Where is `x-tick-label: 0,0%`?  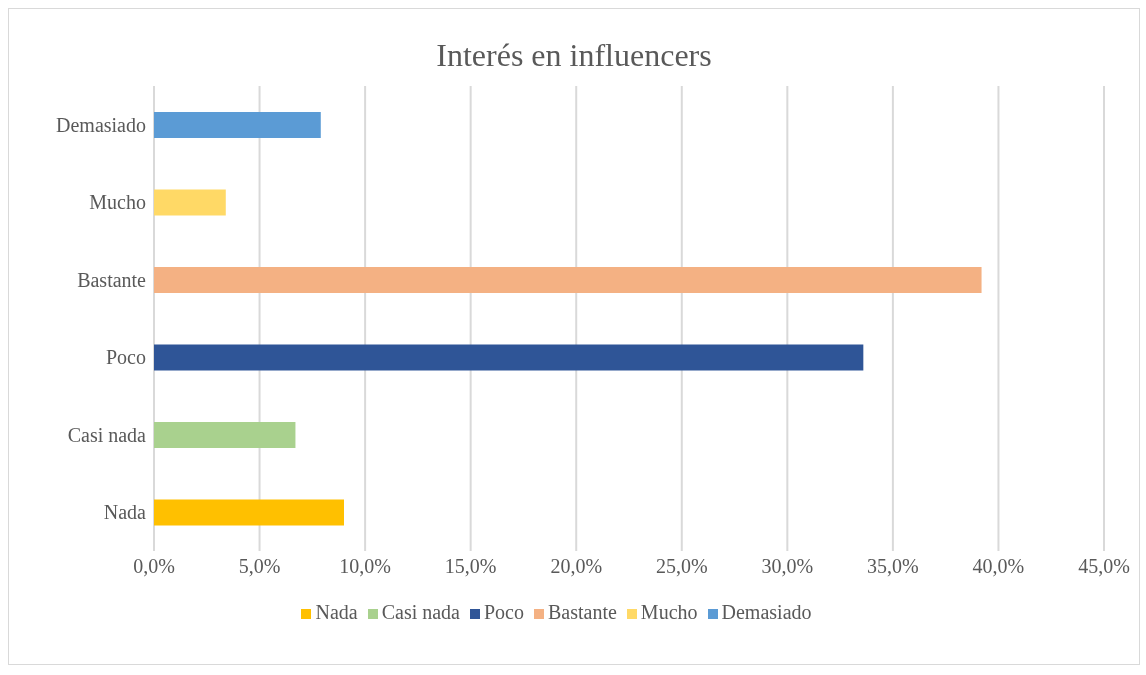
x-tick-label: 0,0% is located at coordinates (154, 566).